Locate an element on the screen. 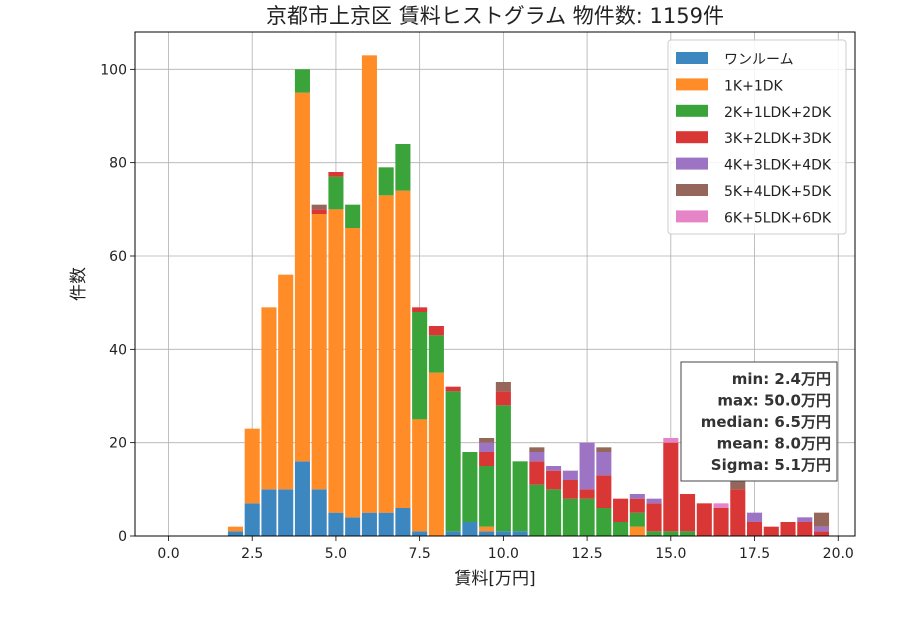 The width and height of the screenshot is (900, 630). y-tick-label: 80 is located at coordinates (118, 164).